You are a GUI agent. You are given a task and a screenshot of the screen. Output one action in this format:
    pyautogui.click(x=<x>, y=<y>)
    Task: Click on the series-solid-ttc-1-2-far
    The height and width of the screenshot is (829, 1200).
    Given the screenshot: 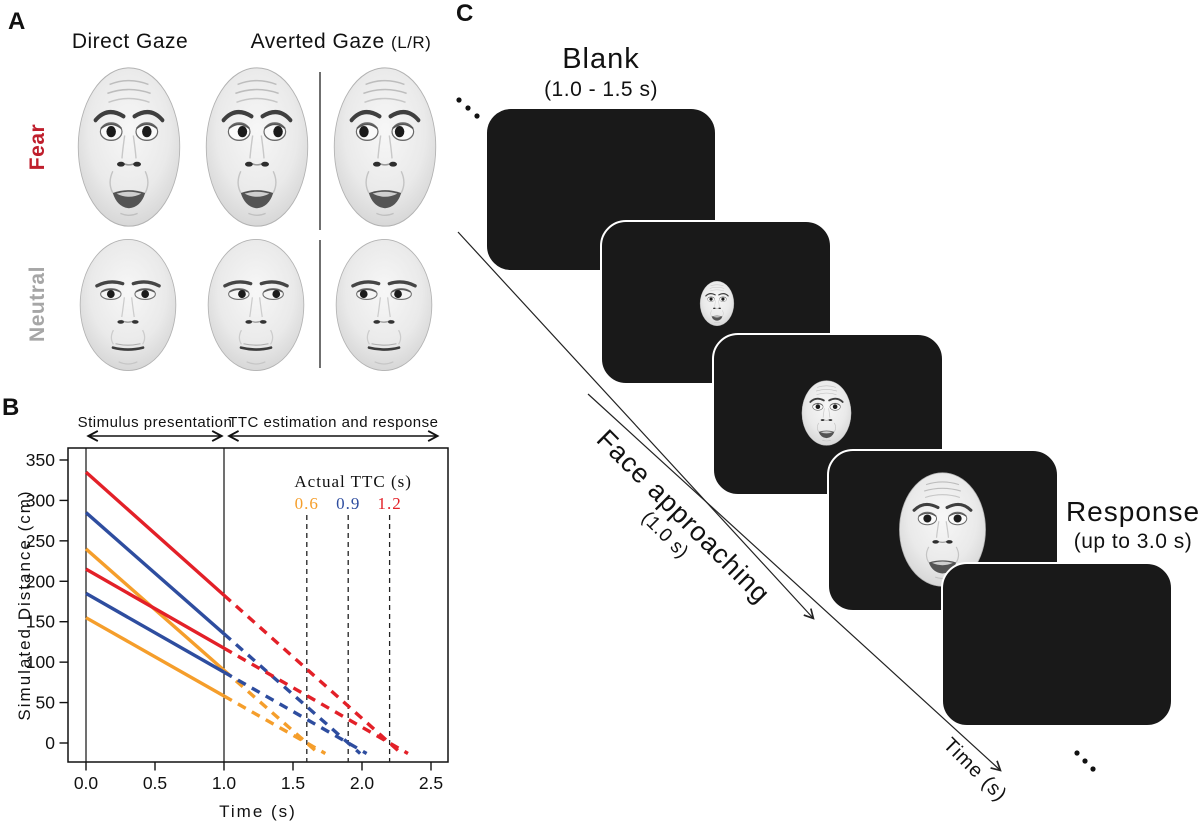 What is the action you would take?
    pyautogui.click(x=155, y=533)
    